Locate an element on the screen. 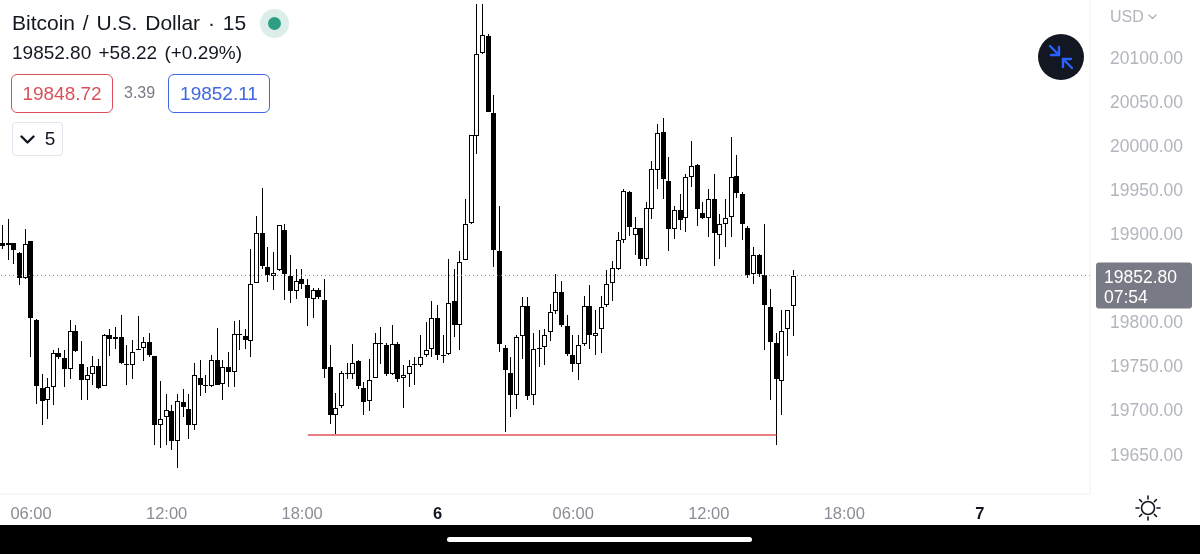 The height and width of the screenshot is (554, 1200). y-tick-label: 19900.00 is located at coordinates (1147, 234).